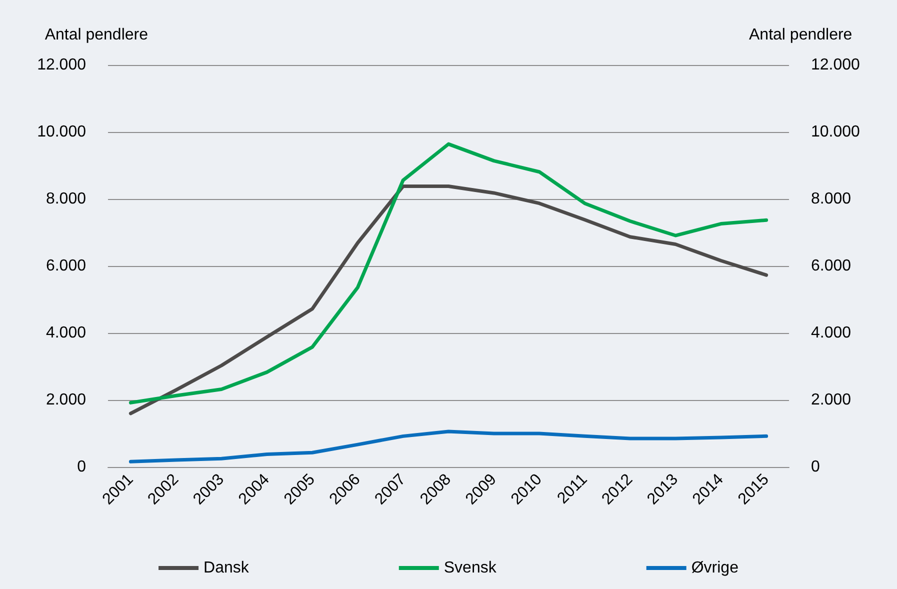  Describe the element at coordinates (66, 333) in the screenshot. I see `y-tick-label: 4.000` at that location.